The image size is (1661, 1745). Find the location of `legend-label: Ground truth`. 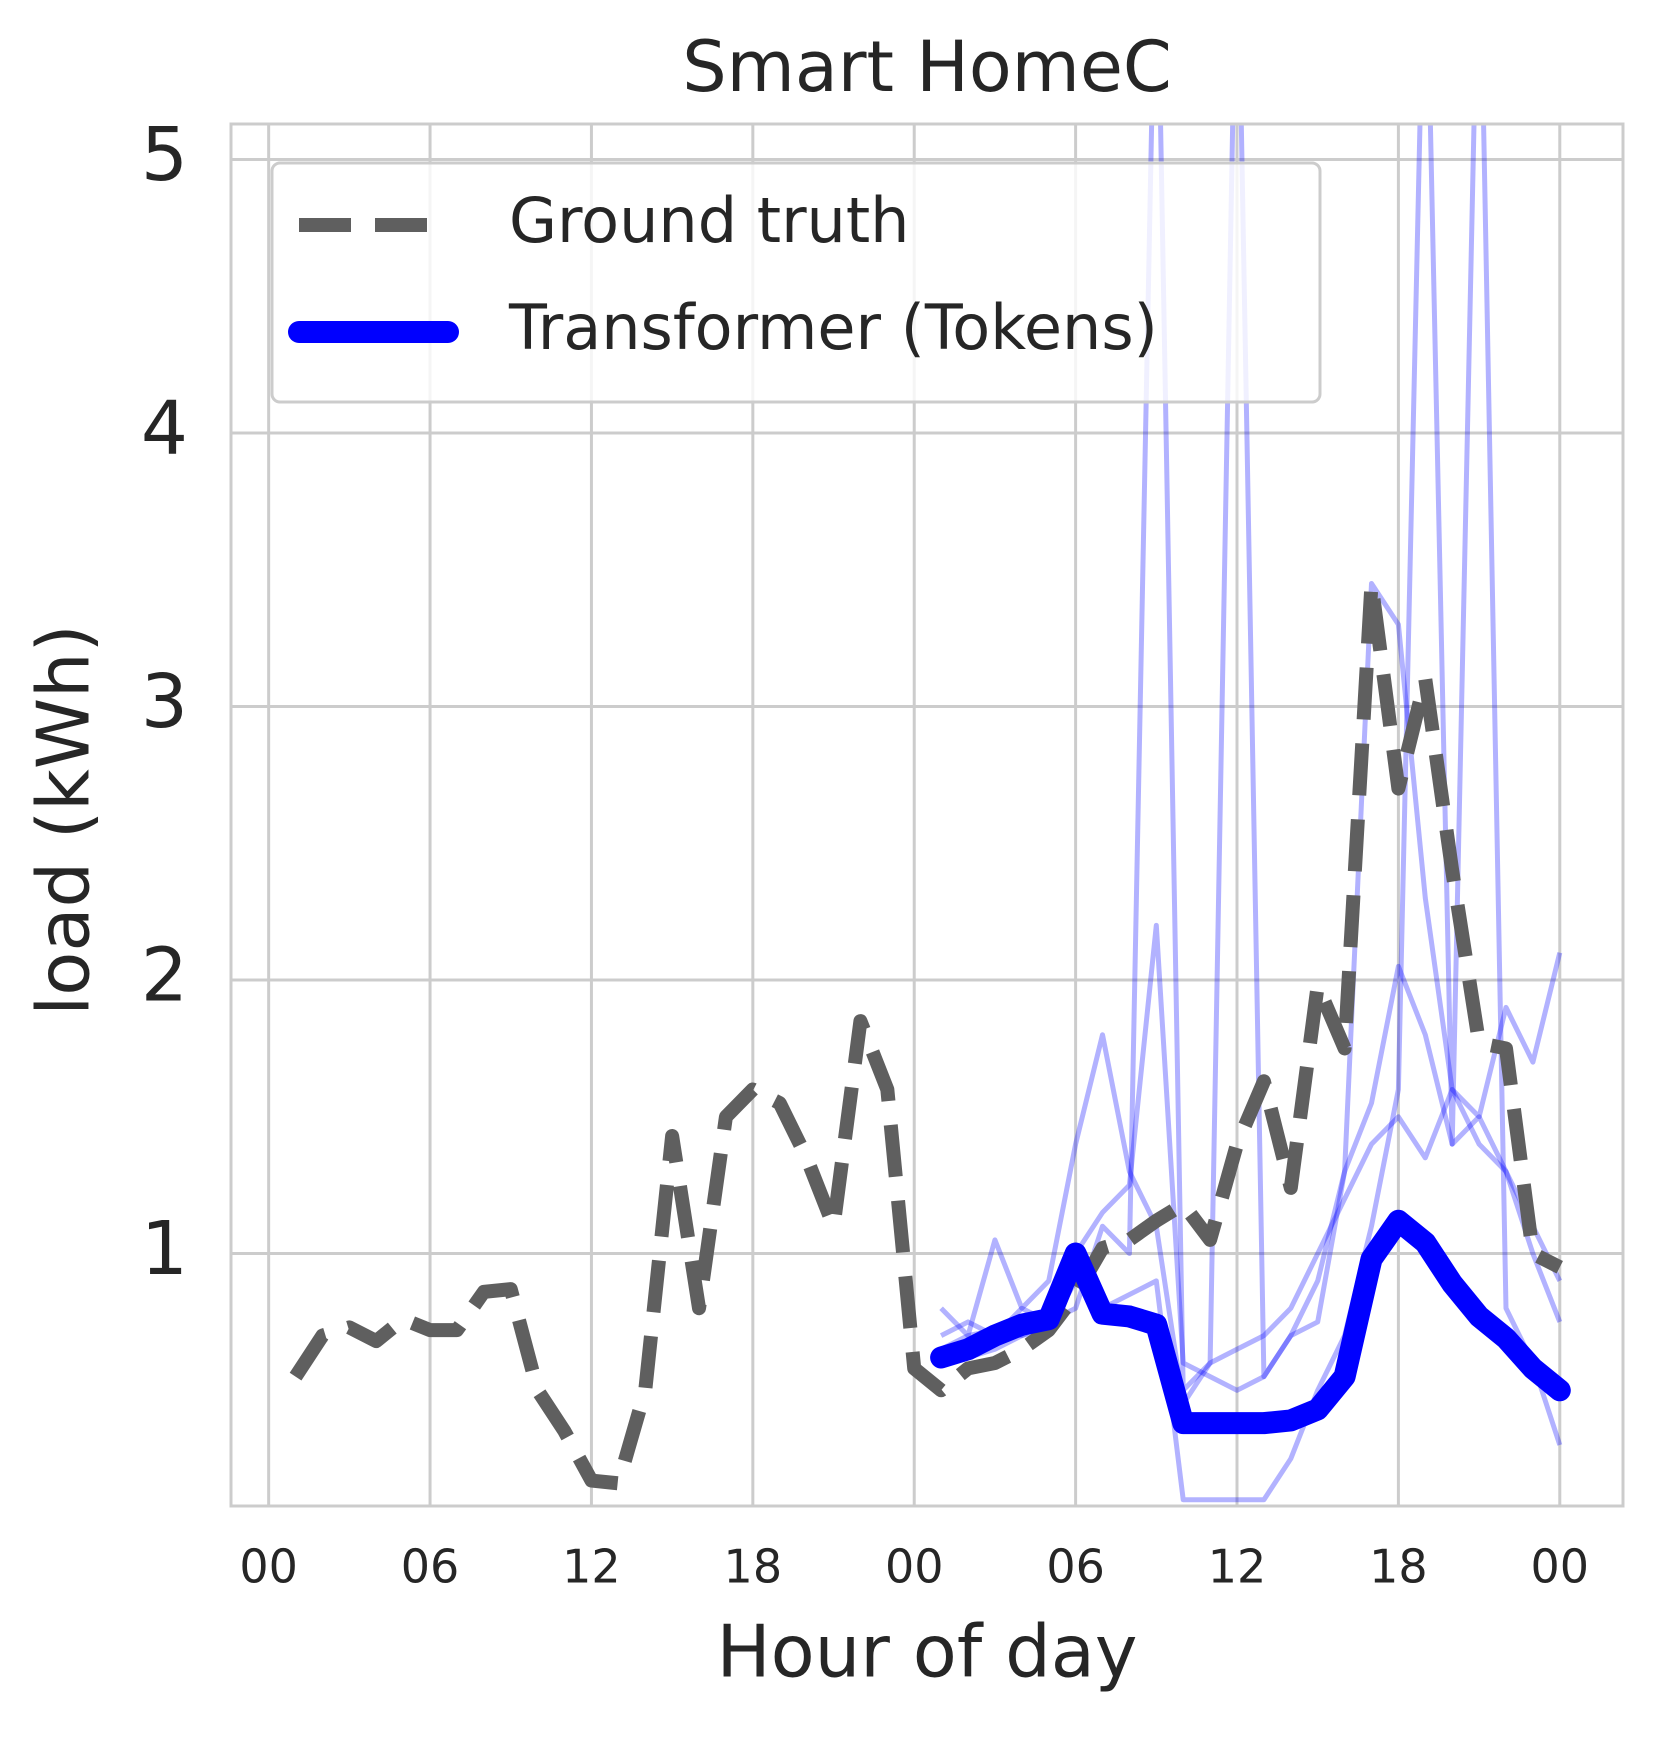

legend-label: Ground truth is located at coordinates (709, 220).